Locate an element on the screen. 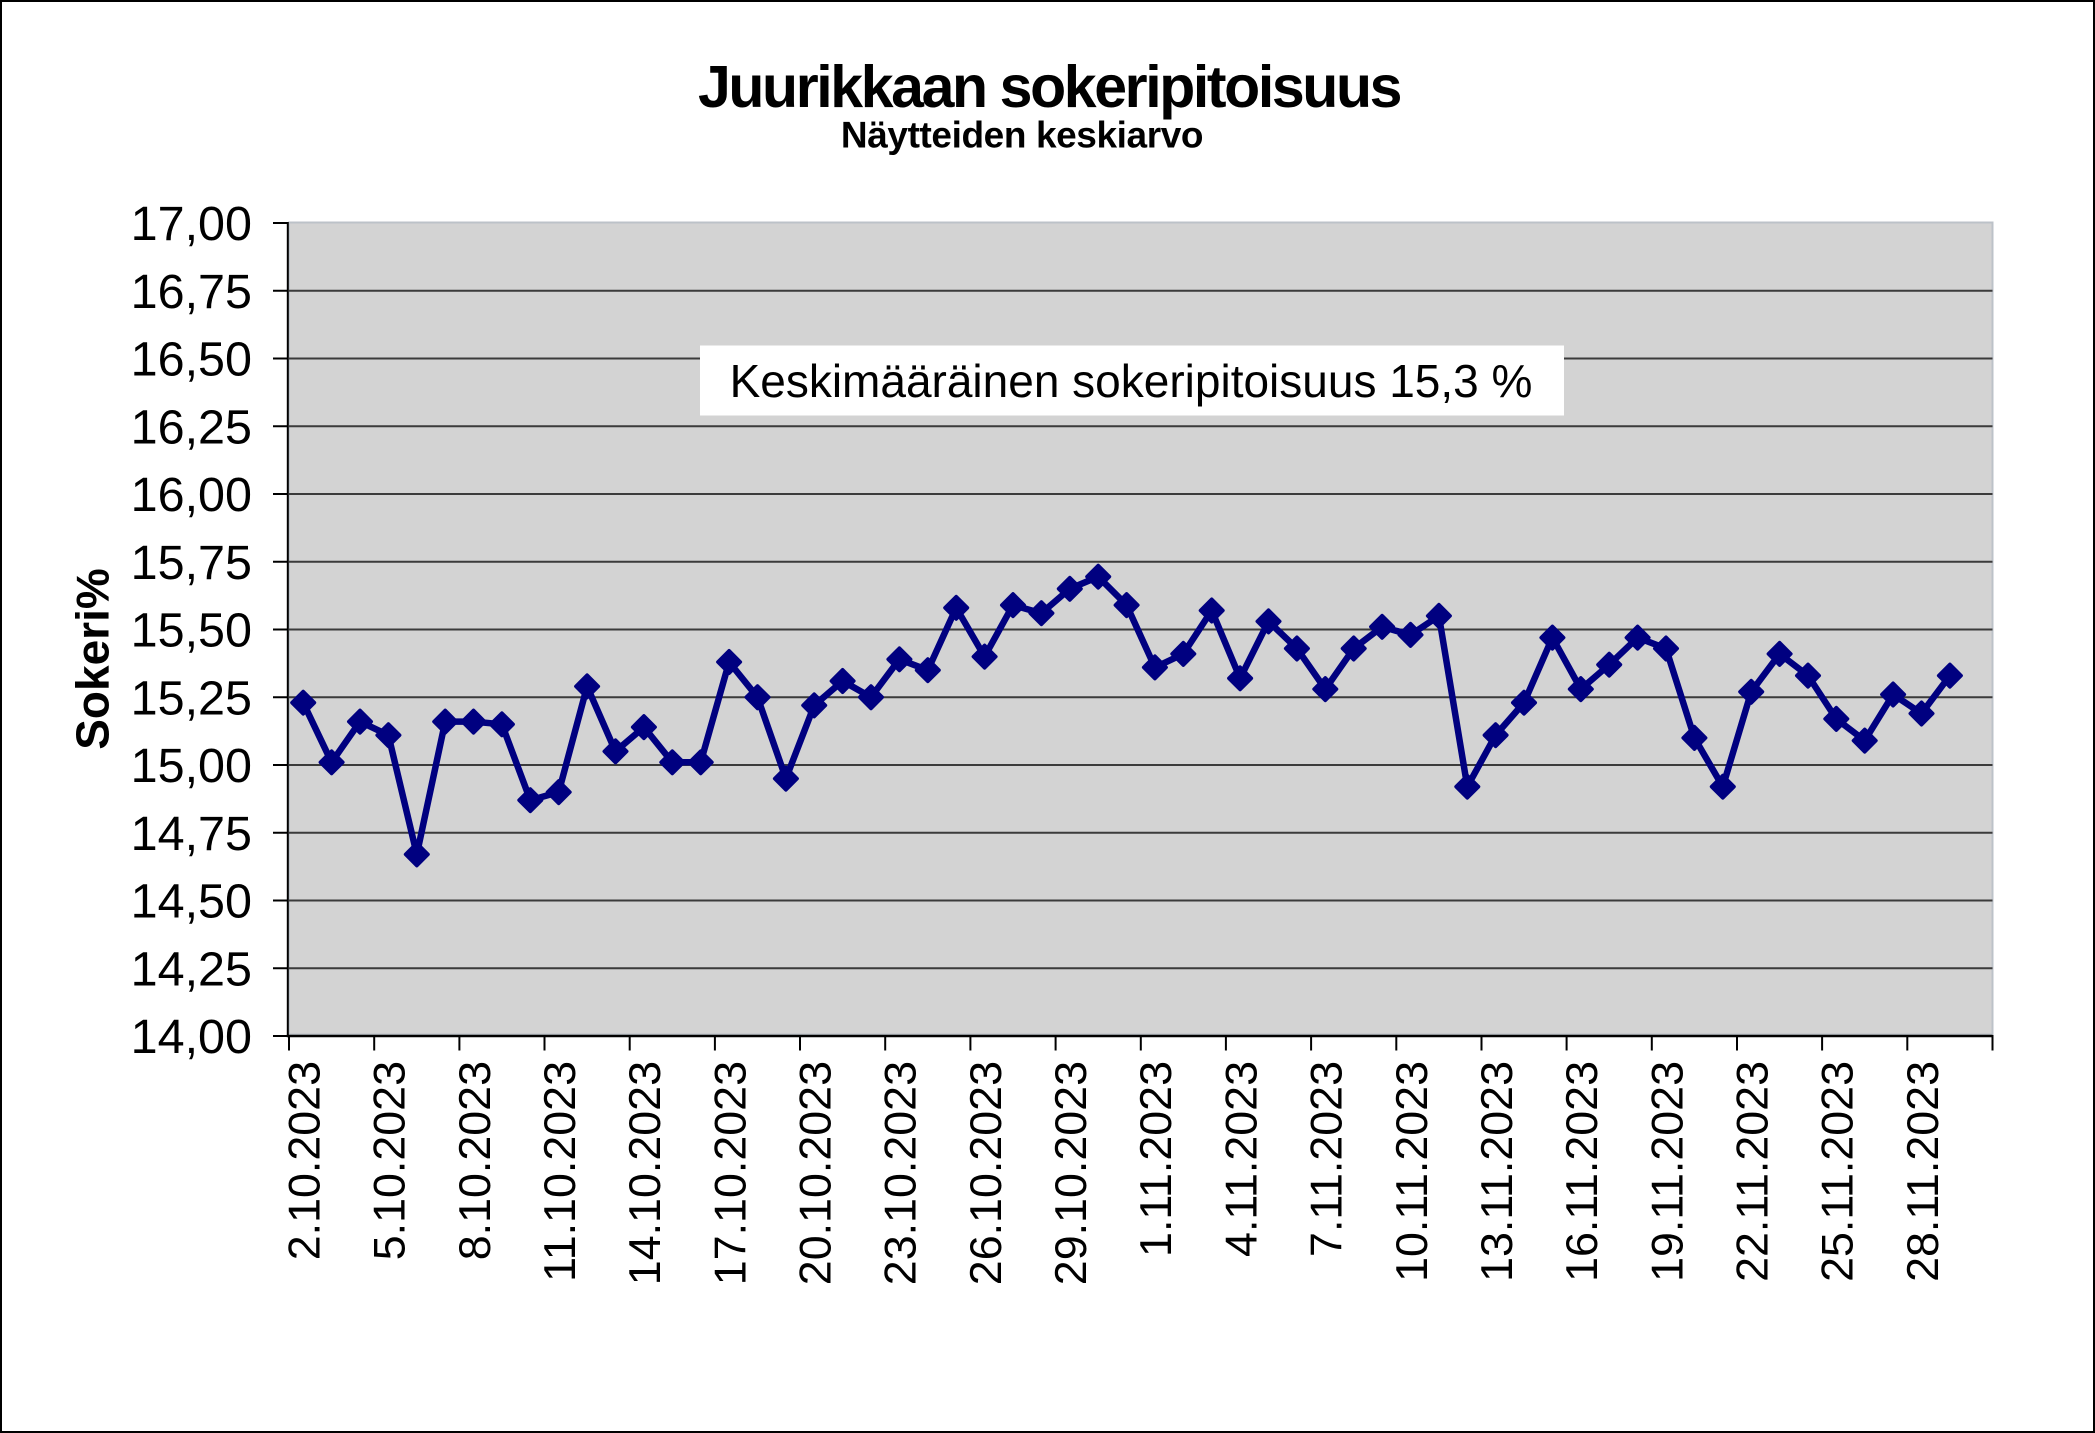 The width and height of the screenshot is (2095, 1433). svg-text: 28.11.2023 is located at coordinates (1923, 1171).